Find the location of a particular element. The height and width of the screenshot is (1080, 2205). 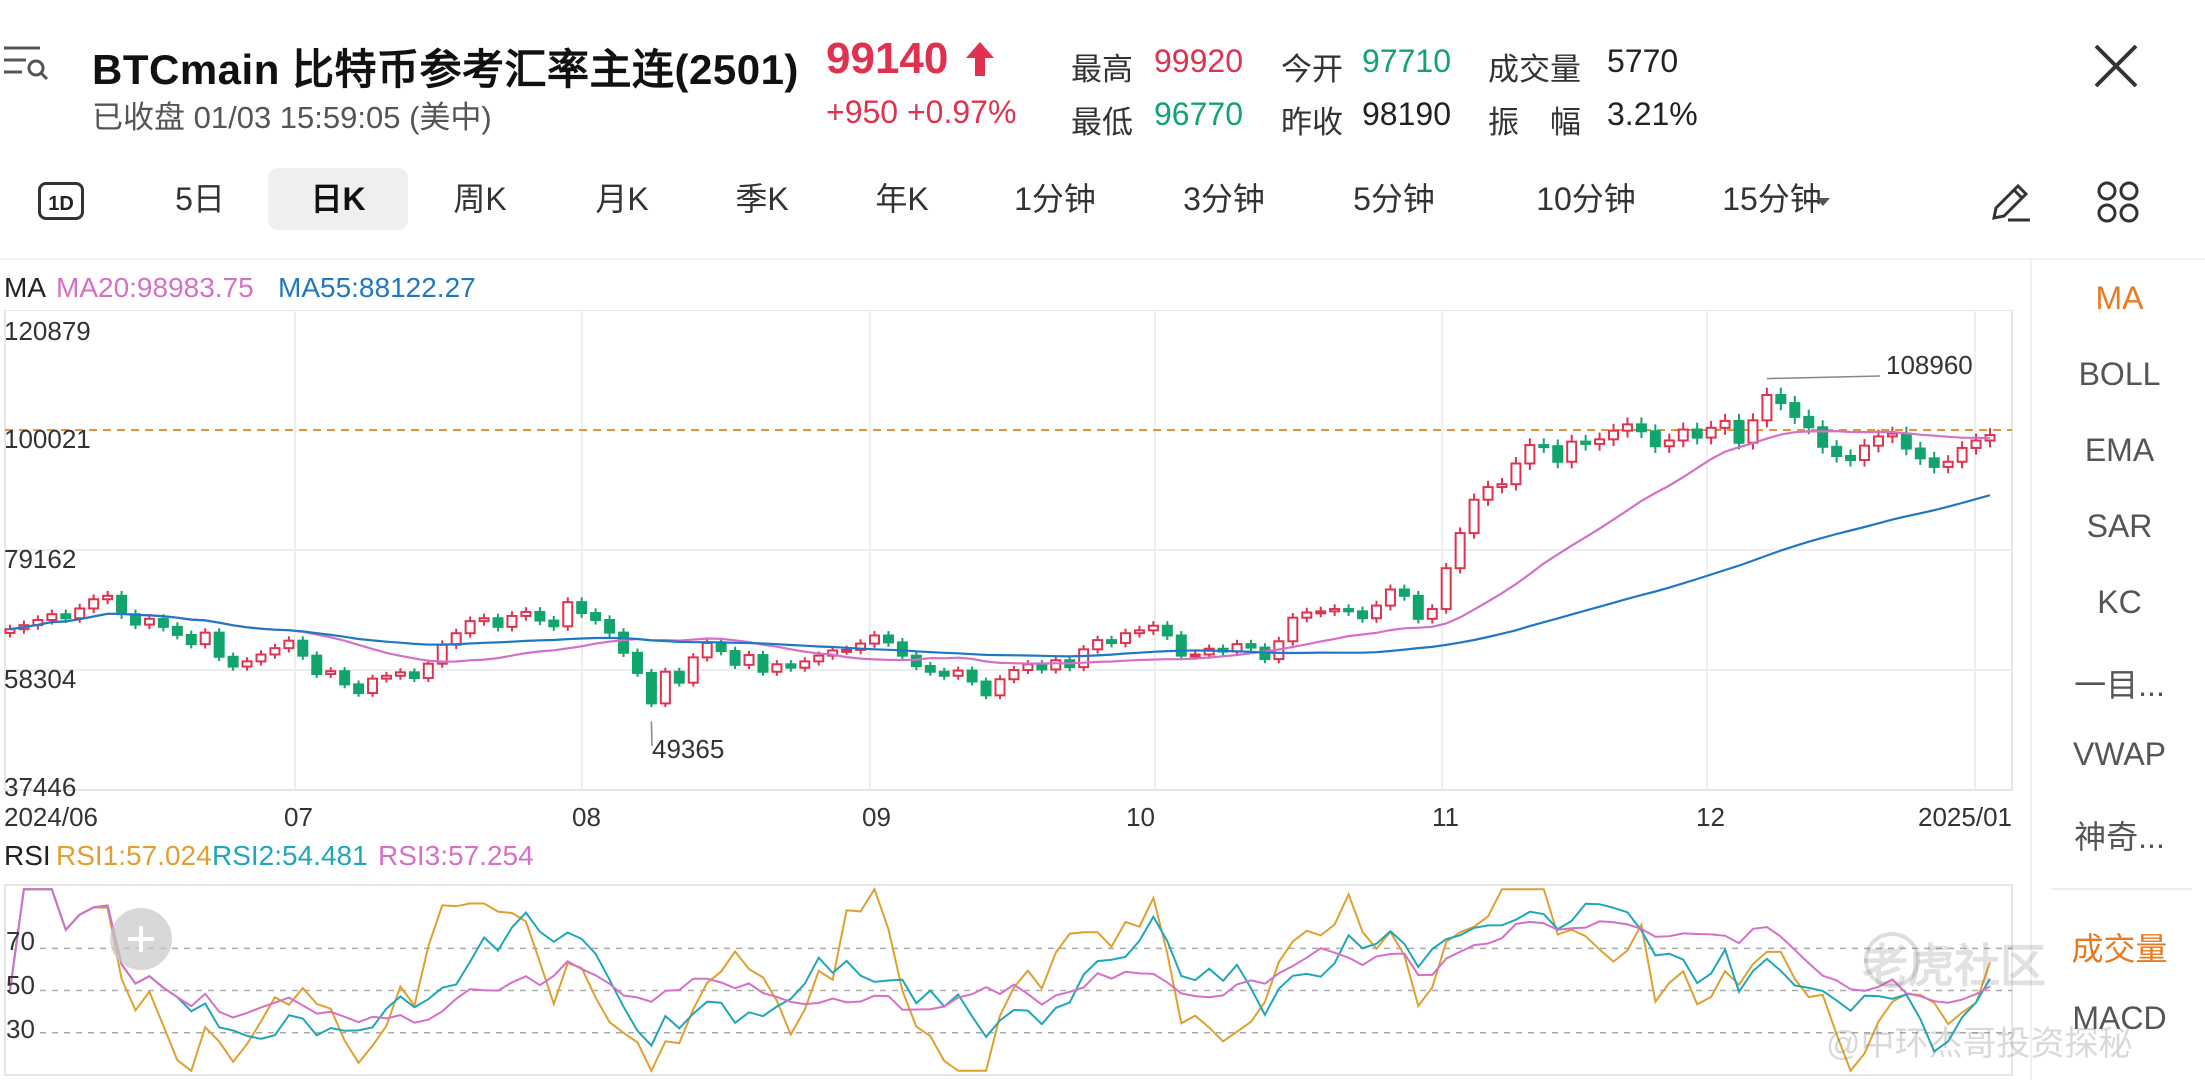

rsi3-legend: RSI3:57.254 is located at coordinates (456, 855).